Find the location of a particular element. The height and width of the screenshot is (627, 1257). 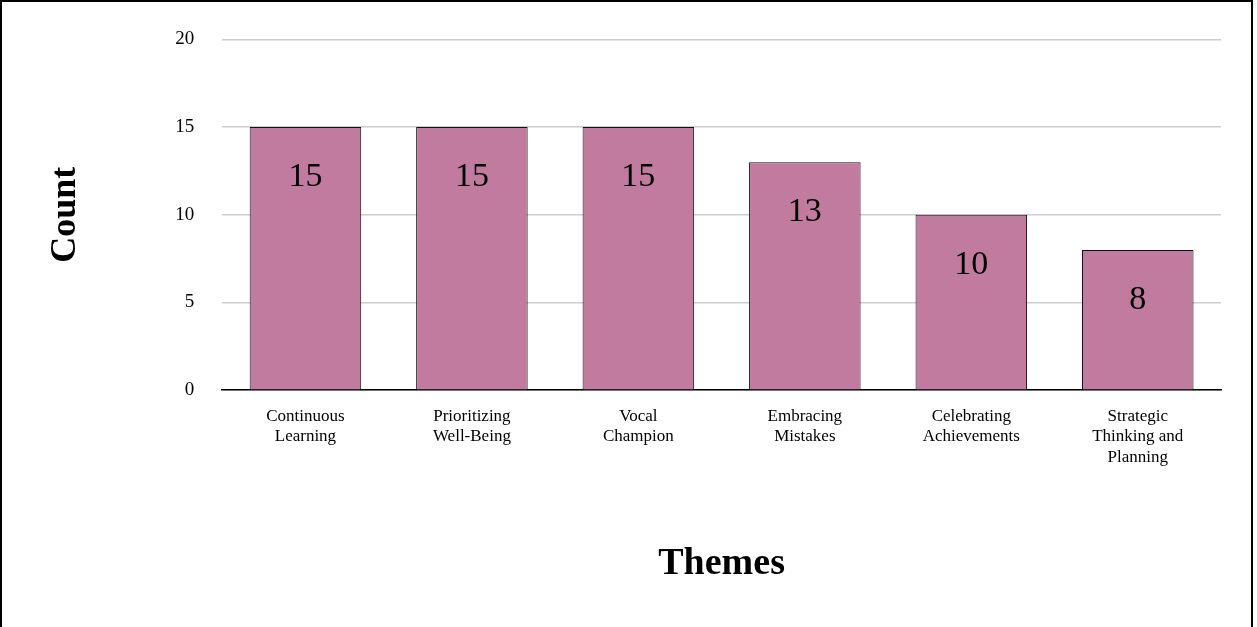

x-tick-label: Celebrating Achievements is located at coordinates (971, 425).